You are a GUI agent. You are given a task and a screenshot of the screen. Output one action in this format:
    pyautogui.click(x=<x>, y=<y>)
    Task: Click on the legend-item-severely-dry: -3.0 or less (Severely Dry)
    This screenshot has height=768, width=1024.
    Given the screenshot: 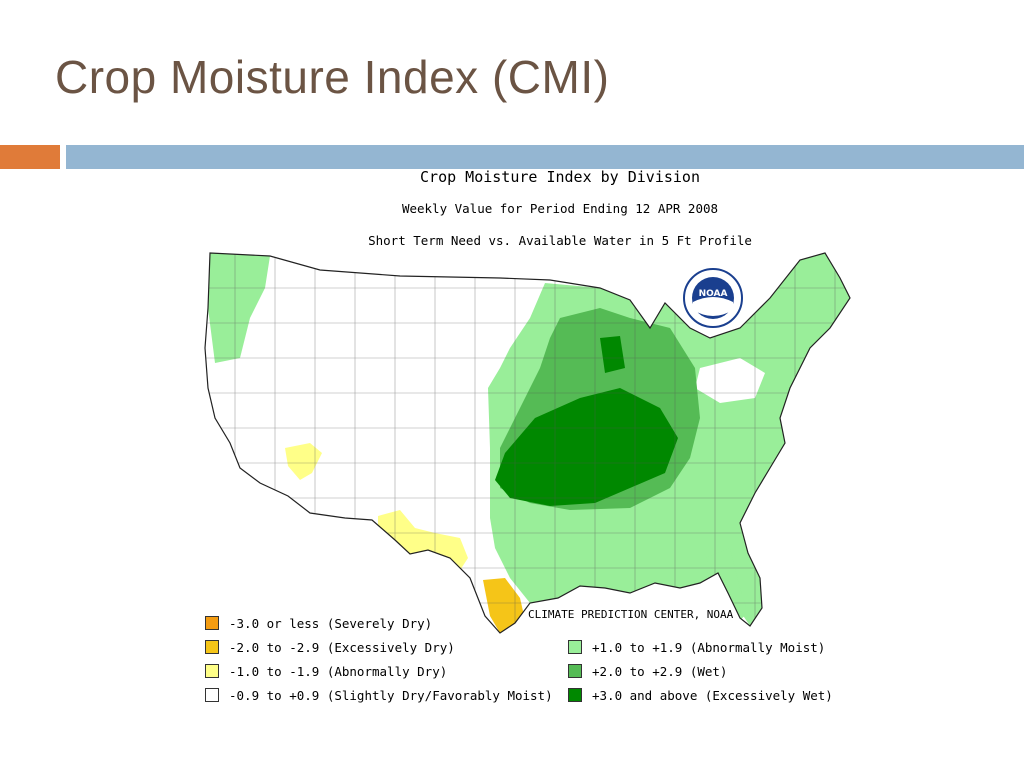 What is the action you would take?
    pyautogui.click(x=318, y=623)
    